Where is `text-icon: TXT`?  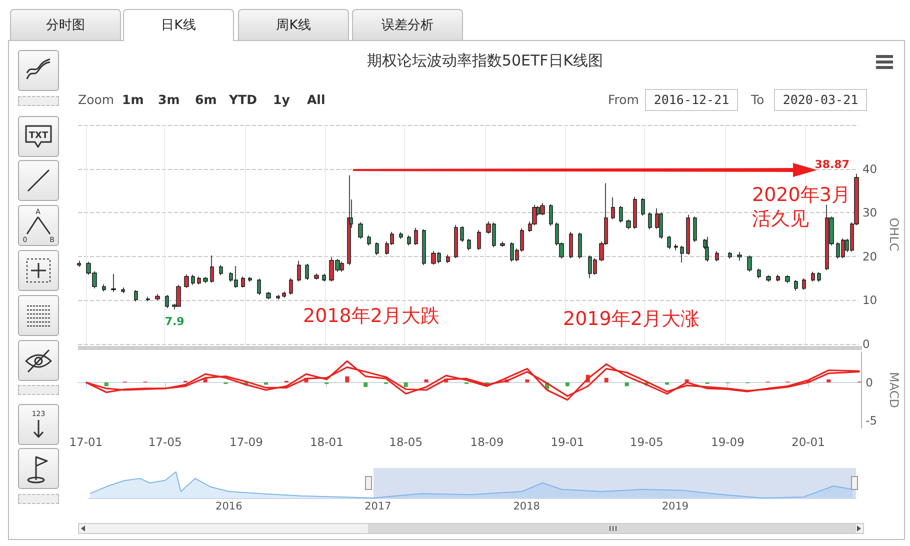
text-icon: TXT is located at coordinates (38, 136).